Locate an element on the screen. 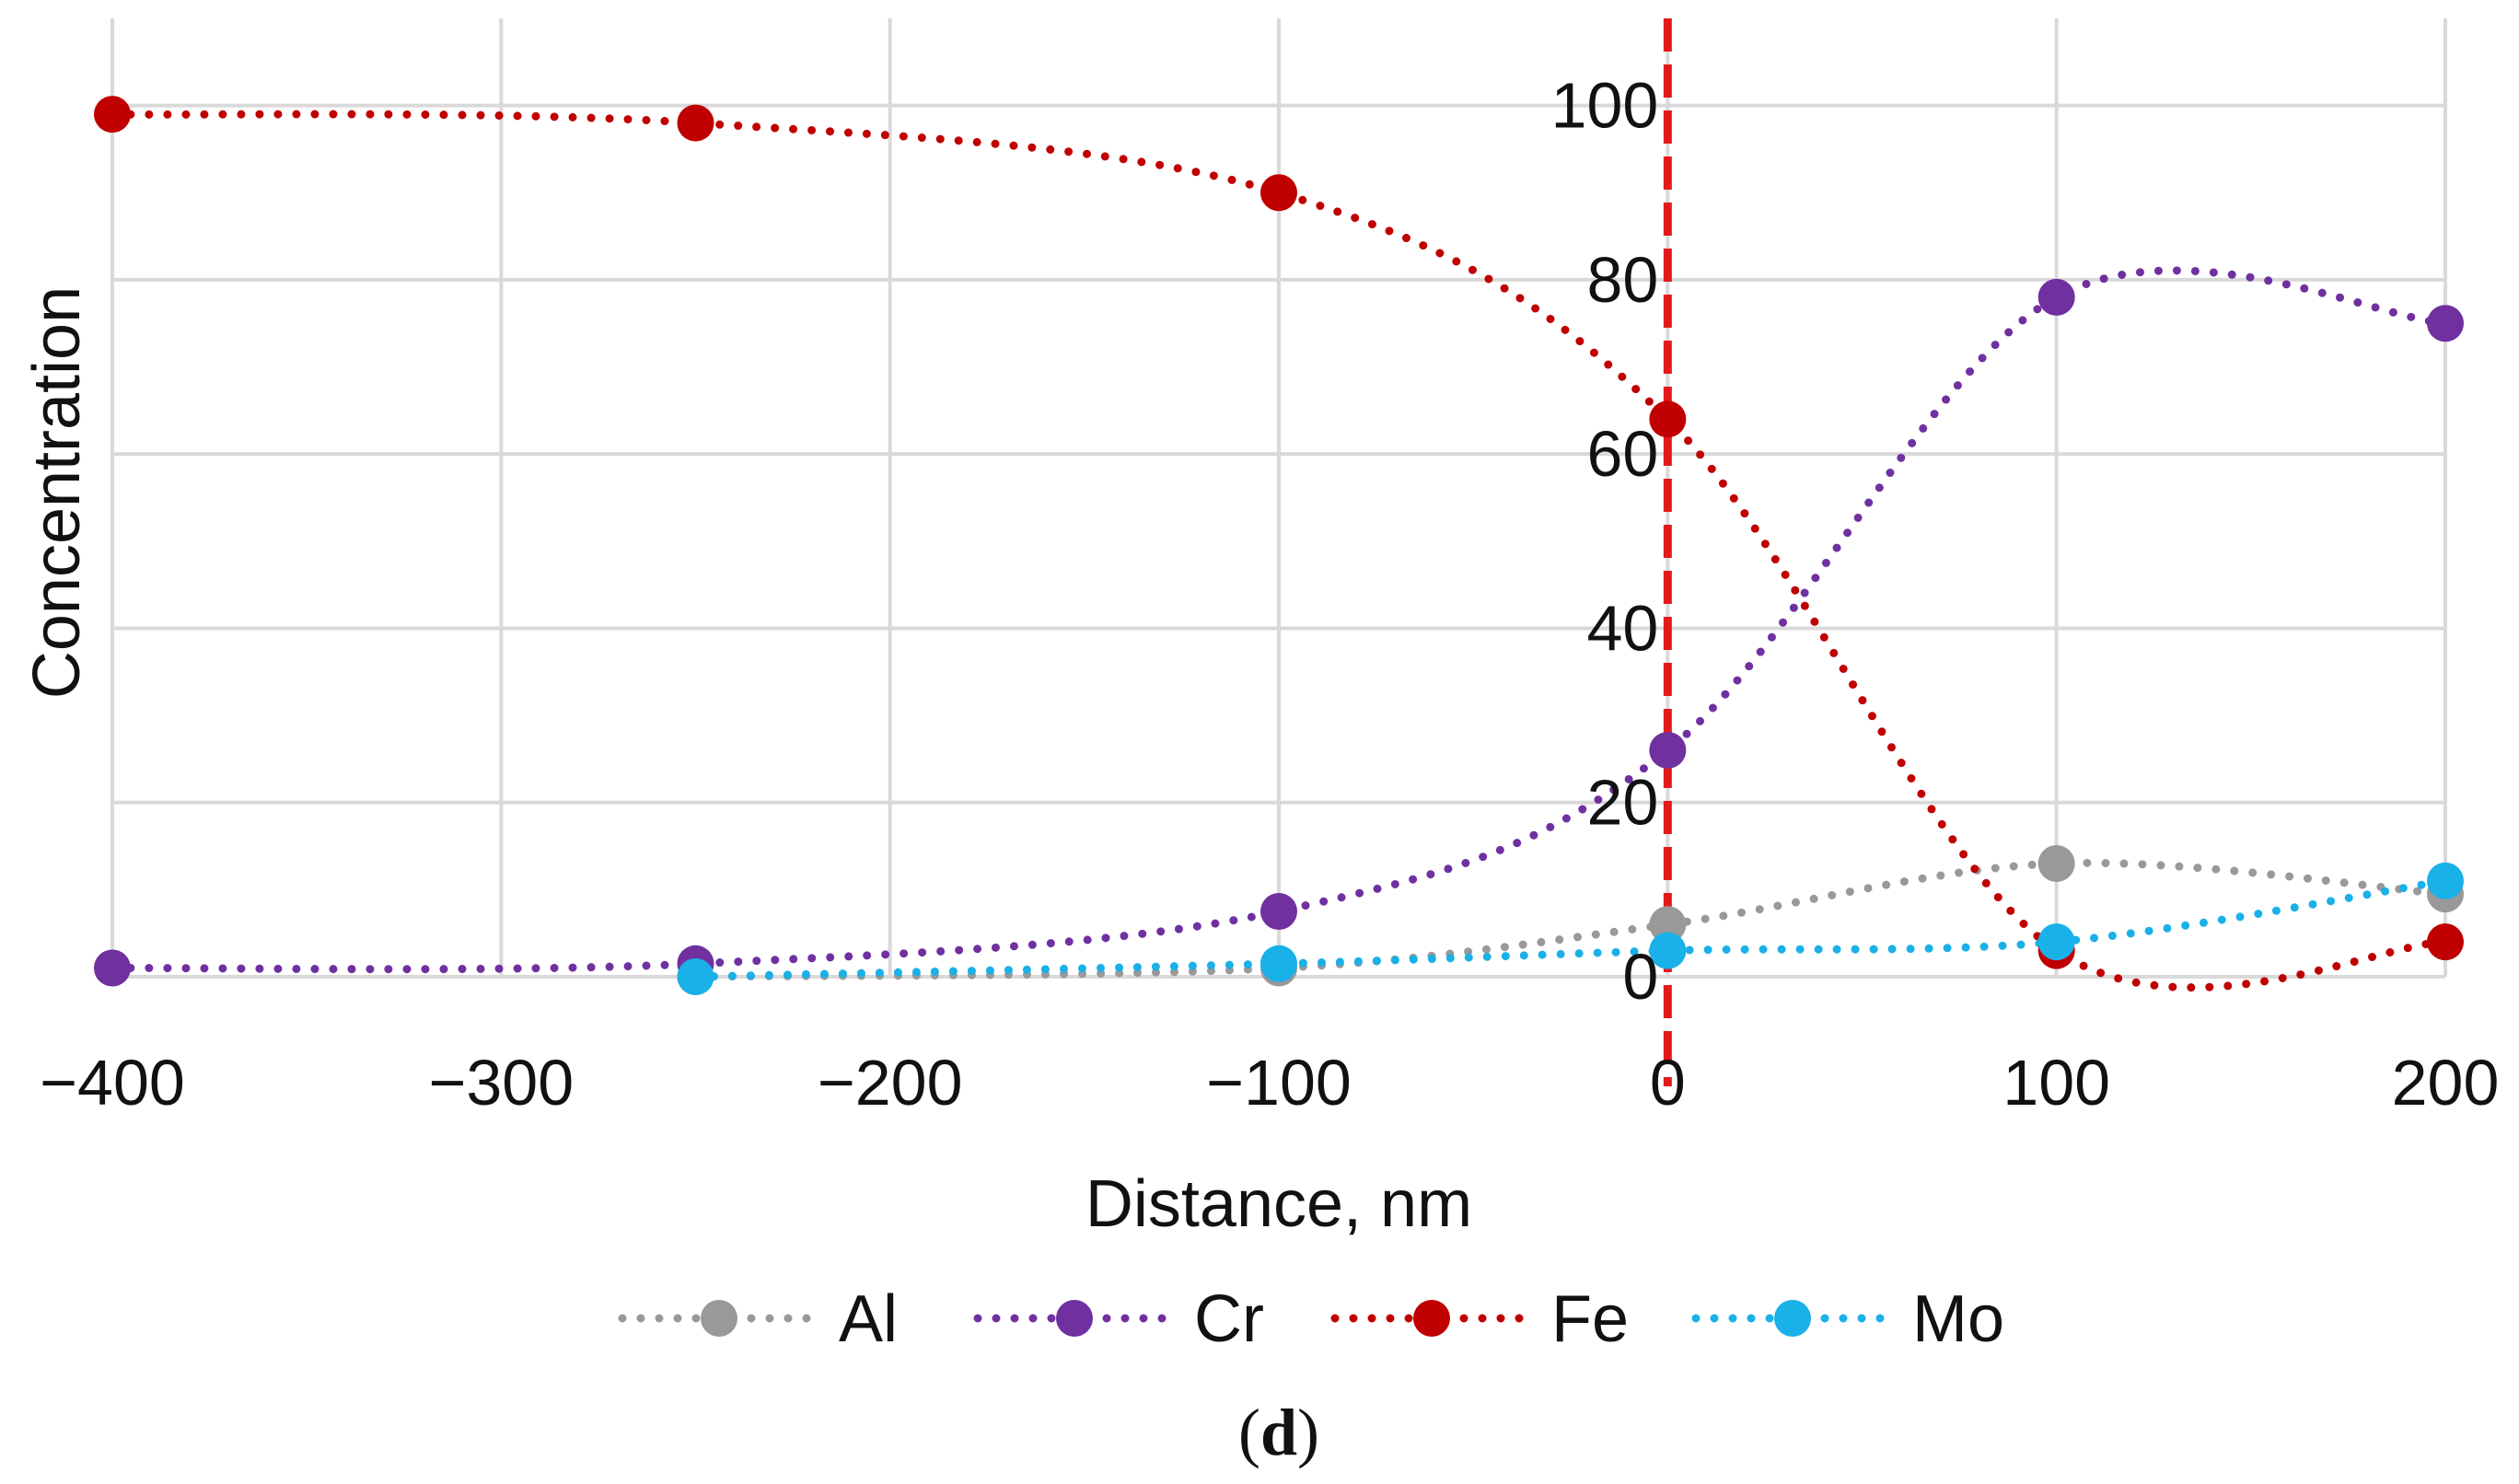 Image resolution: width=2519 pixels, height=1484 pixels. y-tick-label: 40 is located at coordinates (1622, 628).